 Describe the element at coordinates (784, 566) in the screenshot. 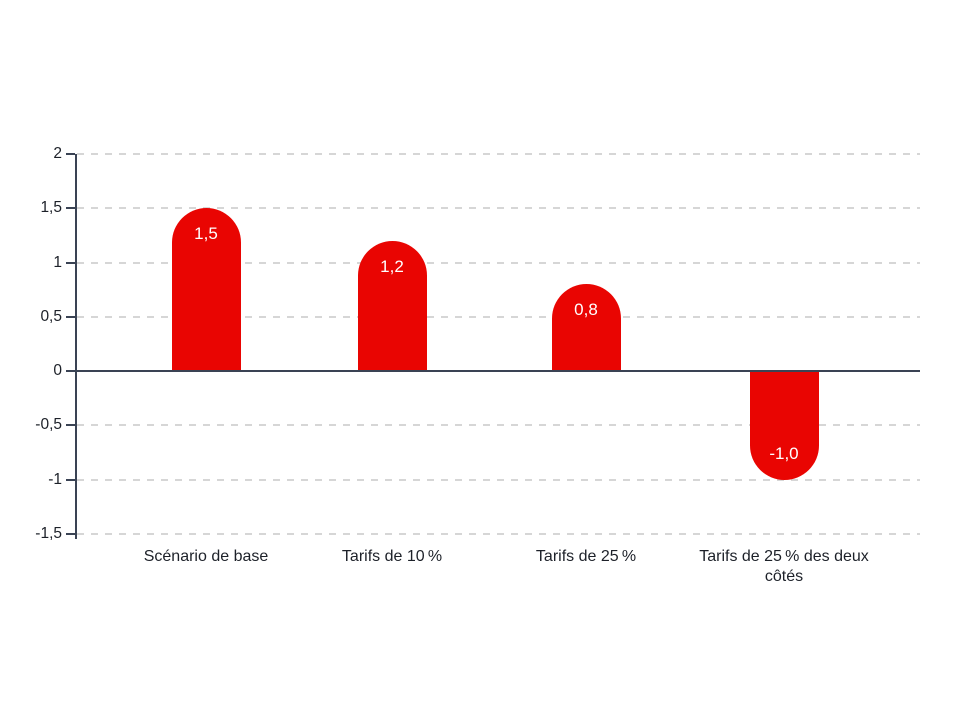

I see `x-category-label: Tarifs de 25 % des deux côtés` at that location.